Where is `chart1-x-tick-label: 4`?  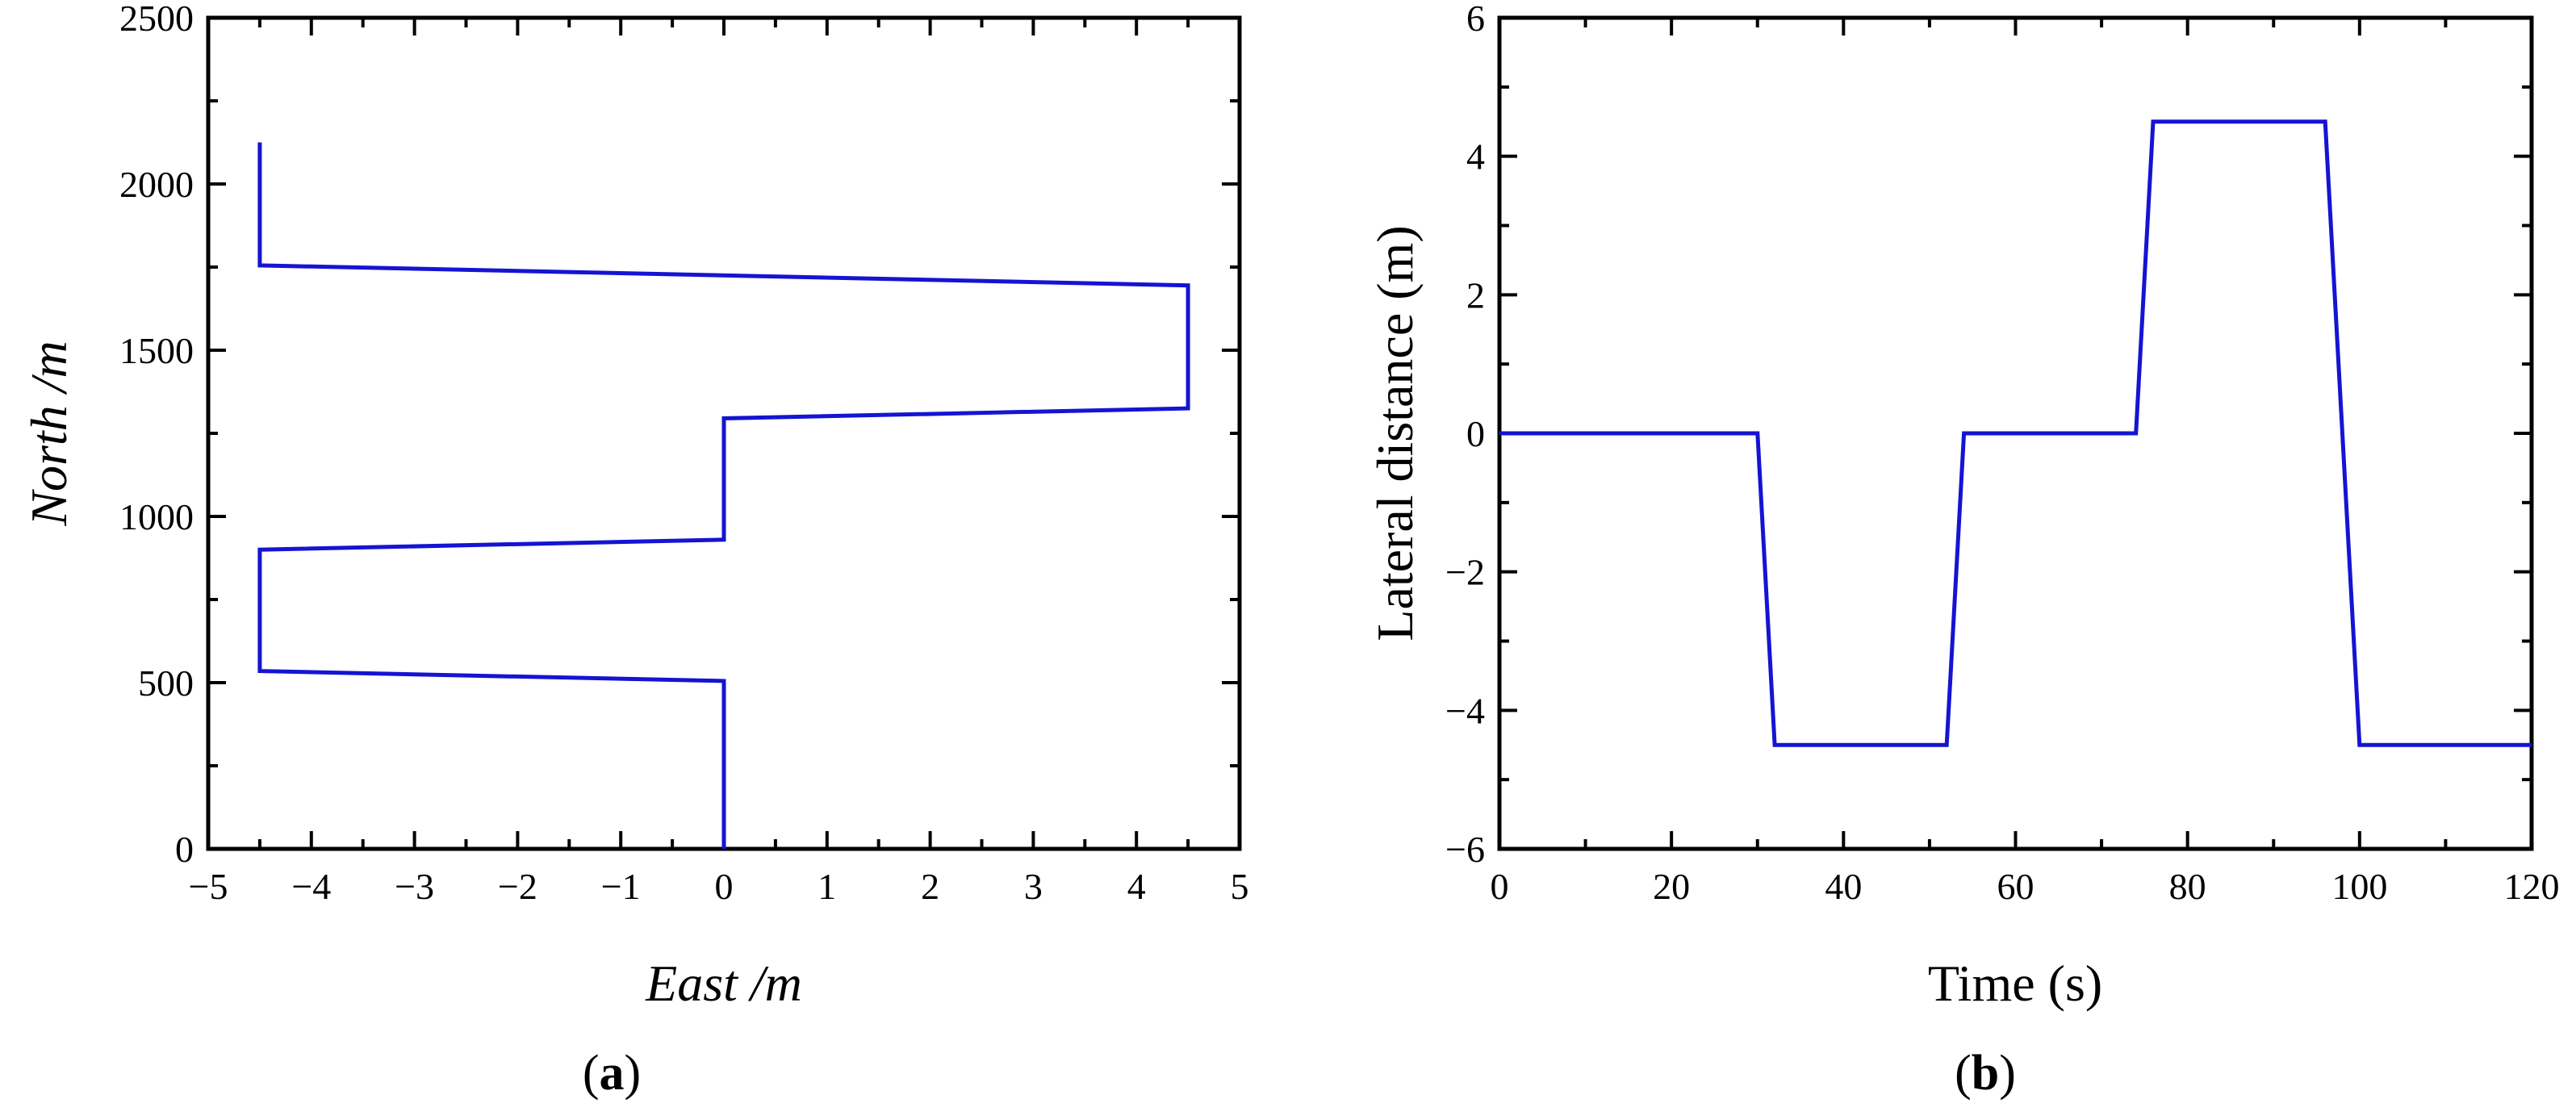 chart1-x-tick-label: 4 is located at coordinates (1136, 886).